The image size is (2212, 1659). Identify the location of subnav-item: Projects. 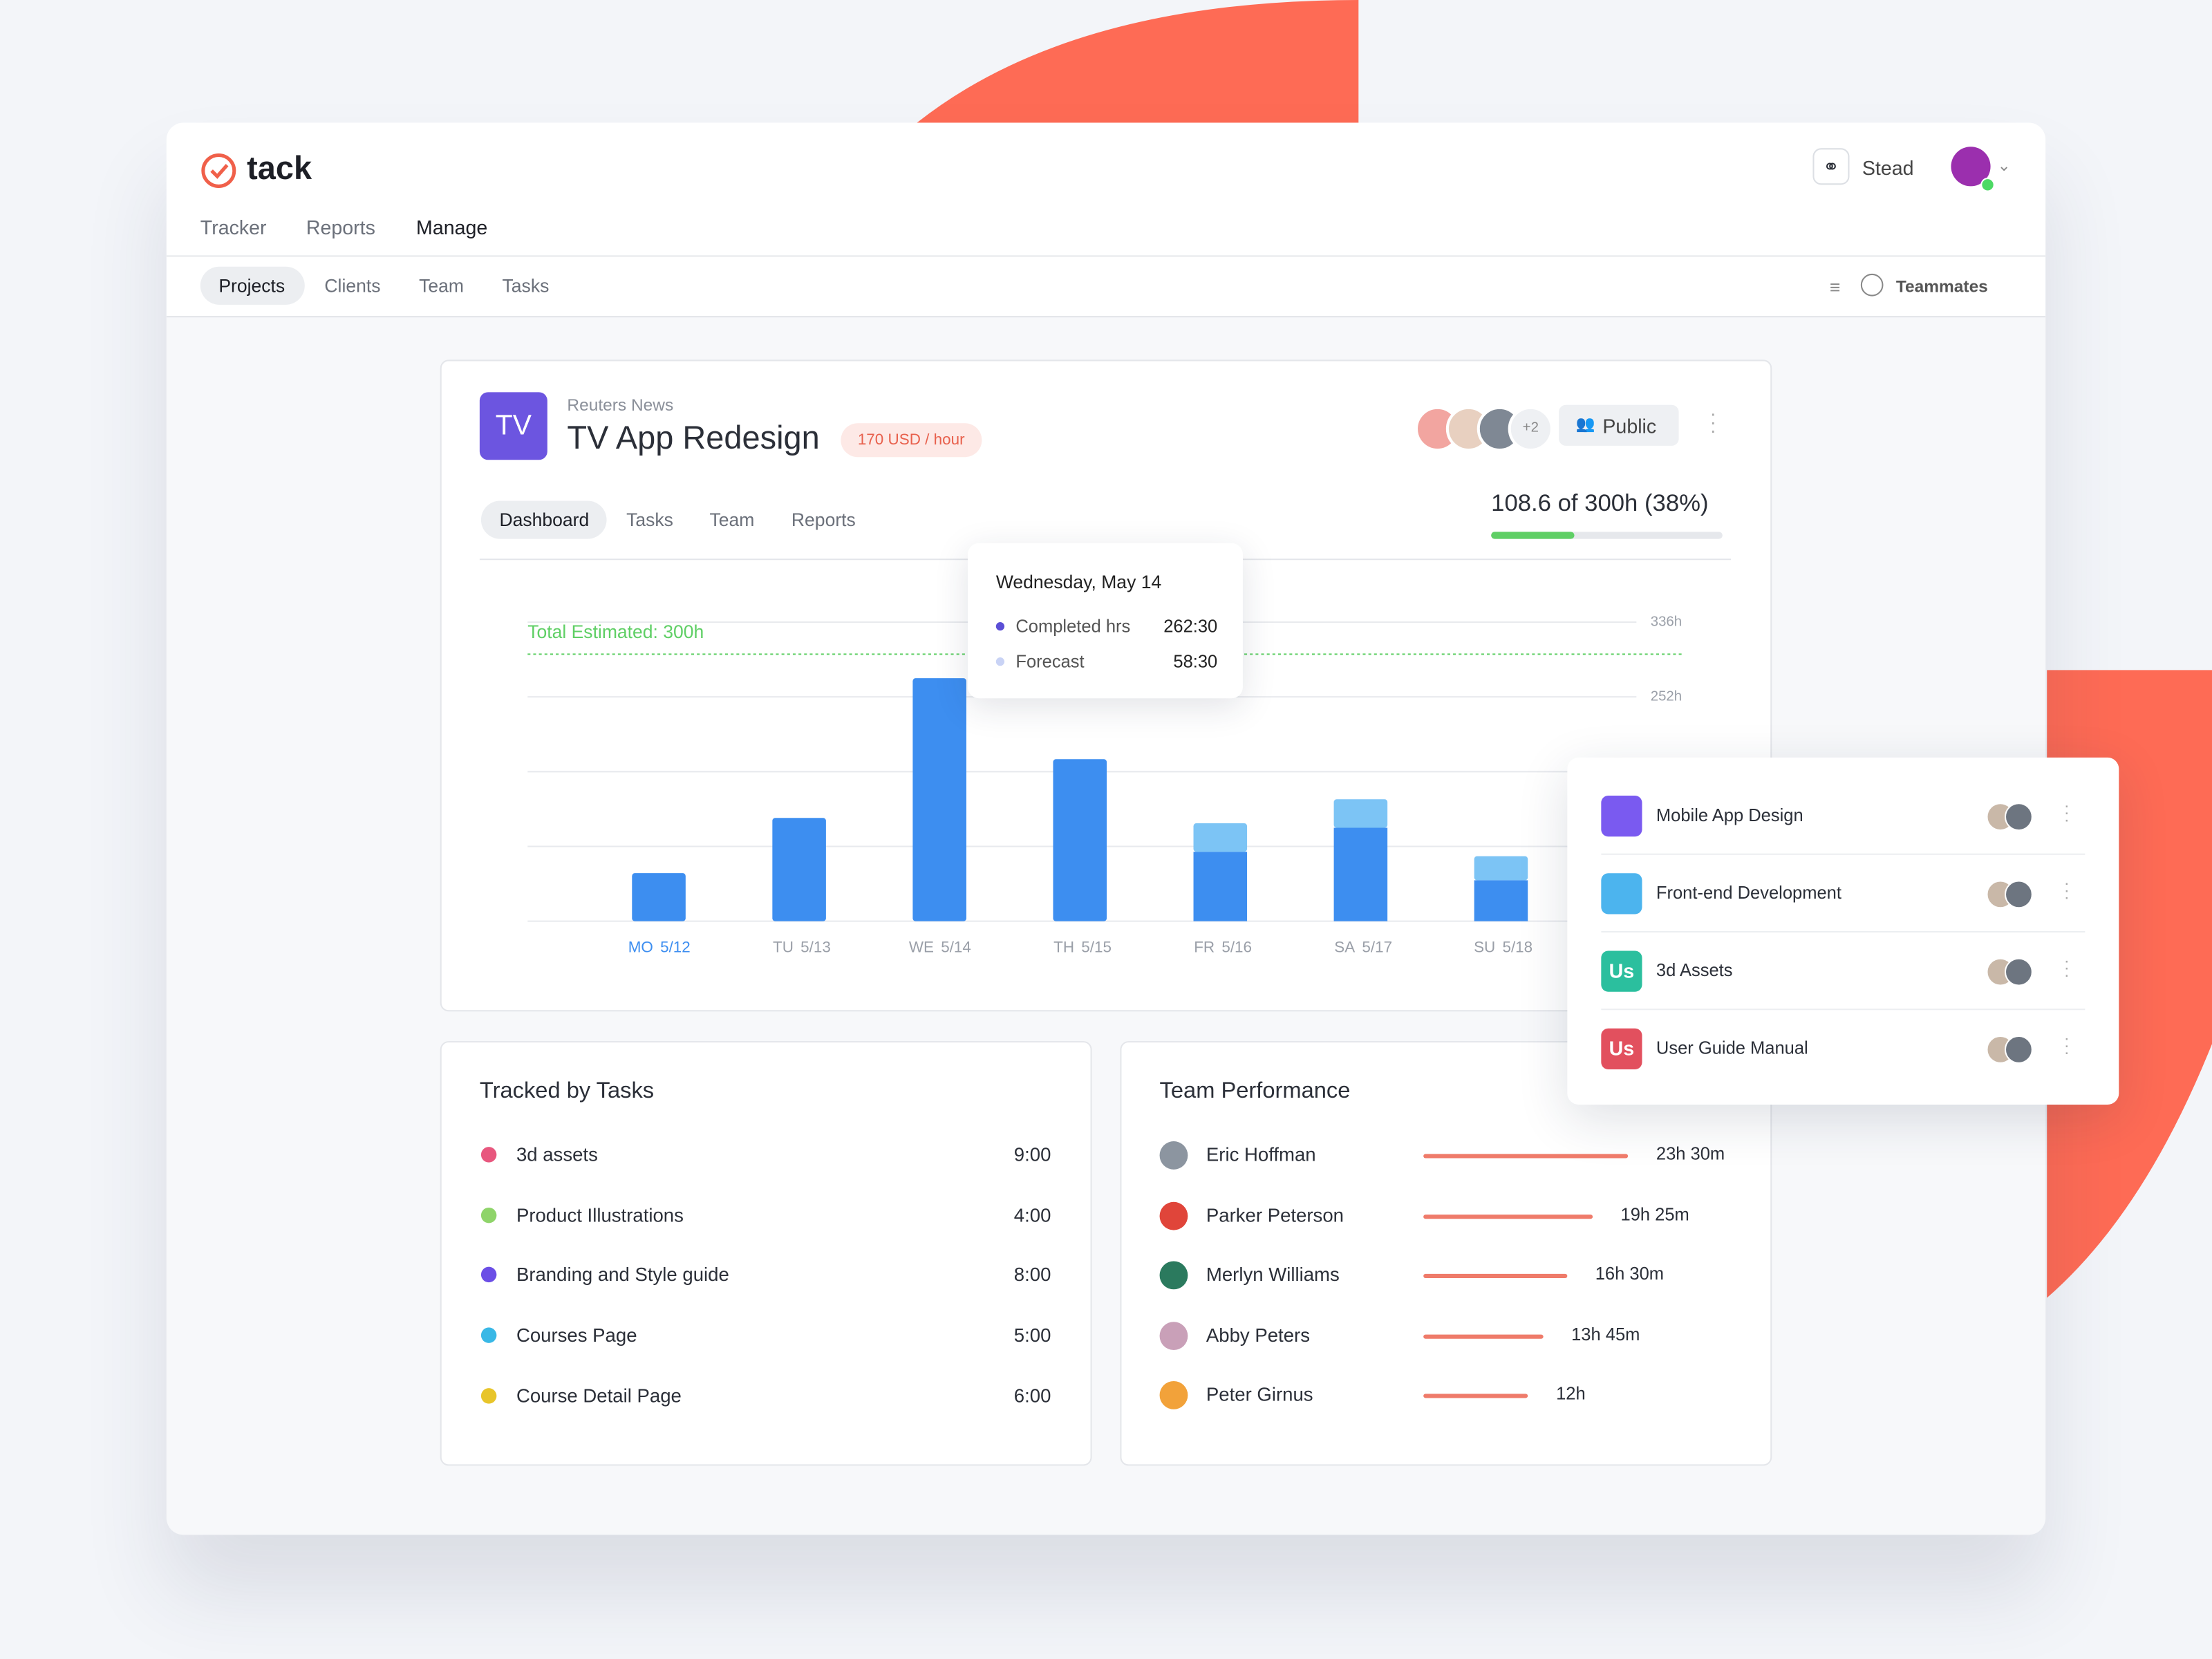
(252, 285).